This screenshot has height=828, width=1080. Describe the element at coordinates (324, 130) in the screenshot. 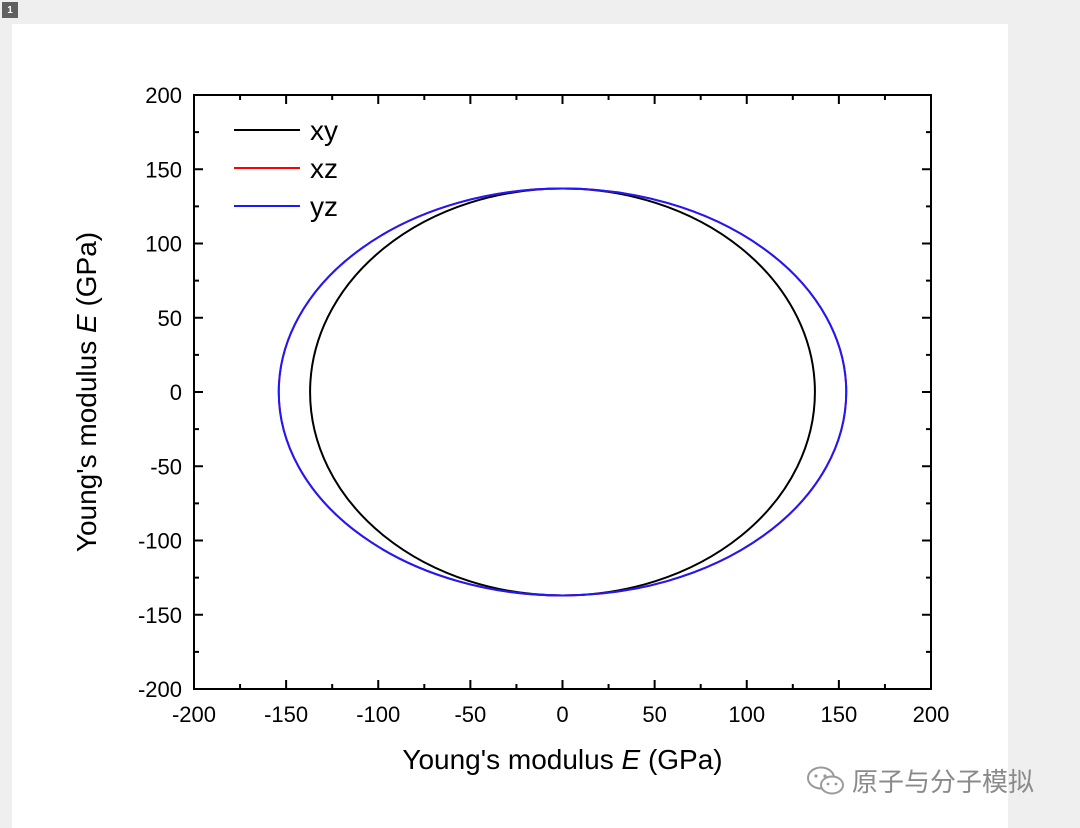

I see `legend-label-xy: xy` at that location.